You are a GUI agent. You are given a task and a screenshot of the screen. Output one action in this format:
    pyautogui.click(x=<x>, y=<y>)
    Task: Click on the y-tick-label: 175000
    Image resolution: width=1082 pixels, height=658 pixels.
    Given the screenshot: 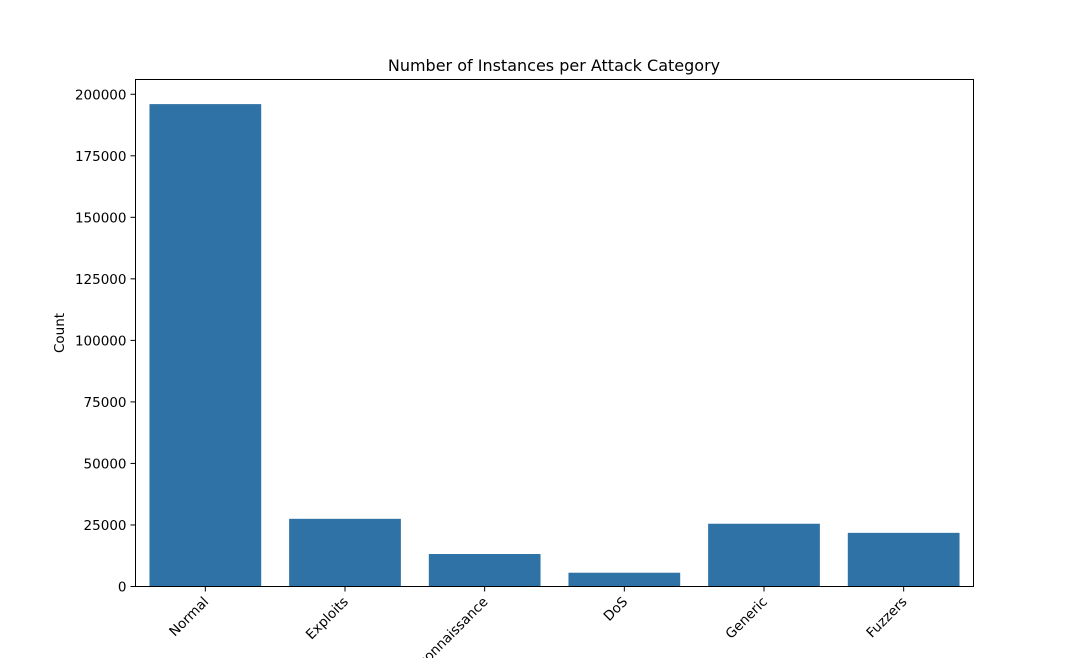 What is the action you would take?
    pyautogui.click(x=101, y=157)
    